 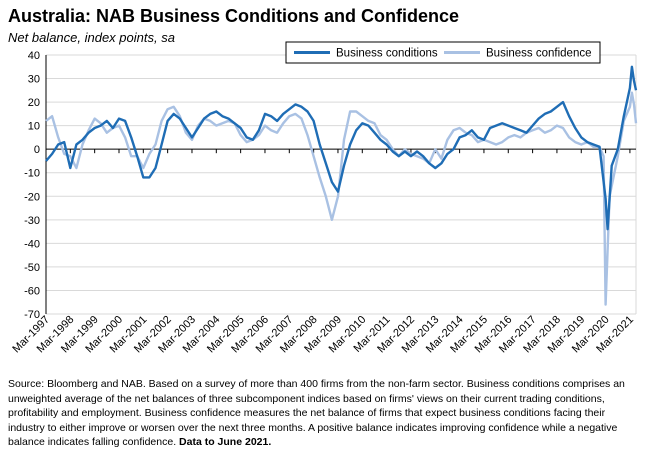 I want to click on y-tick-label: -40, so click(x=32, y=244).